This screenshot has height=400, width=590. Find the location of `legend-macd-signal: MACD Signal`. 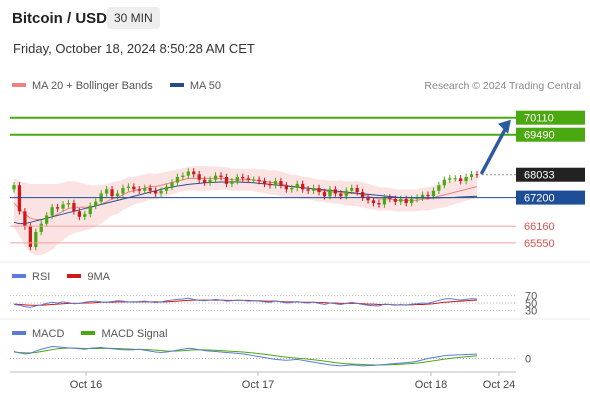

legend-macd-signal: MACD Signal is located at coordinates (134, 334).